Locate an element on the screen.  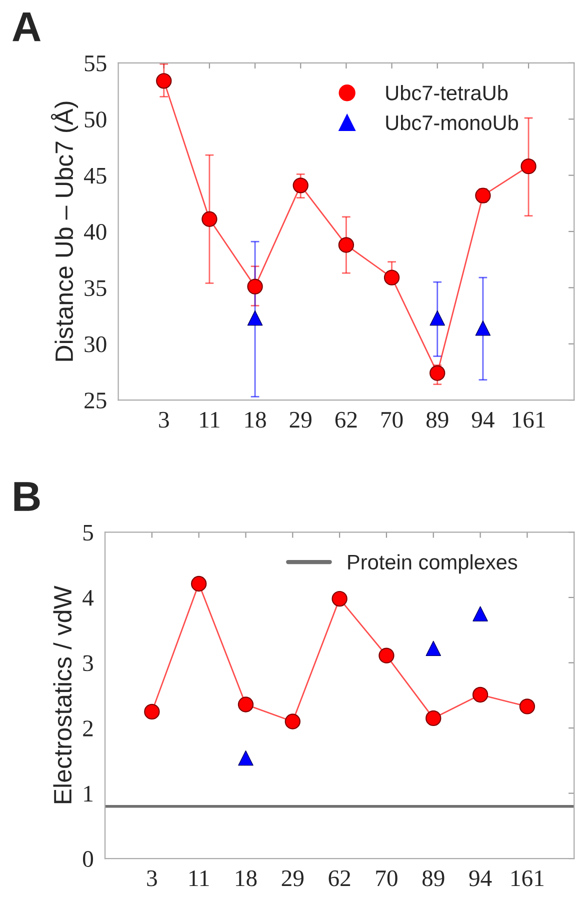
y-tick-label: 5 is located at coordinates (88, 532).